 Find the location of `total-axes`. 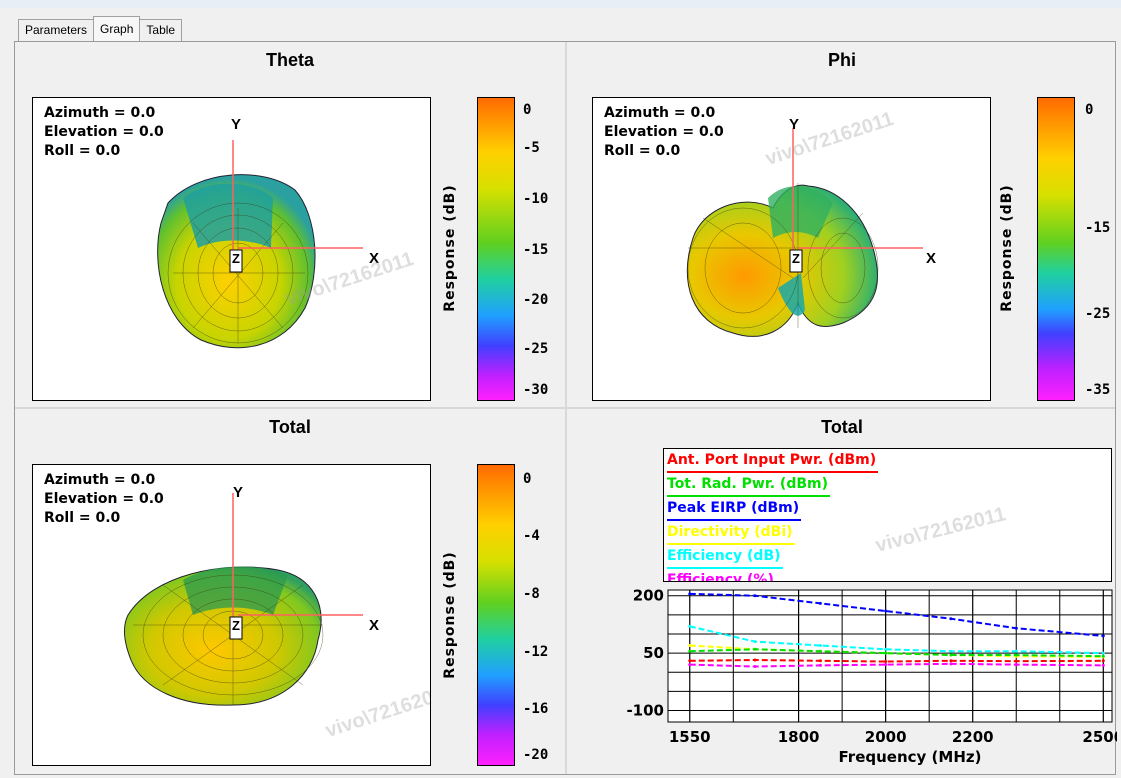

total-axes is located at coordinates (297, 556).